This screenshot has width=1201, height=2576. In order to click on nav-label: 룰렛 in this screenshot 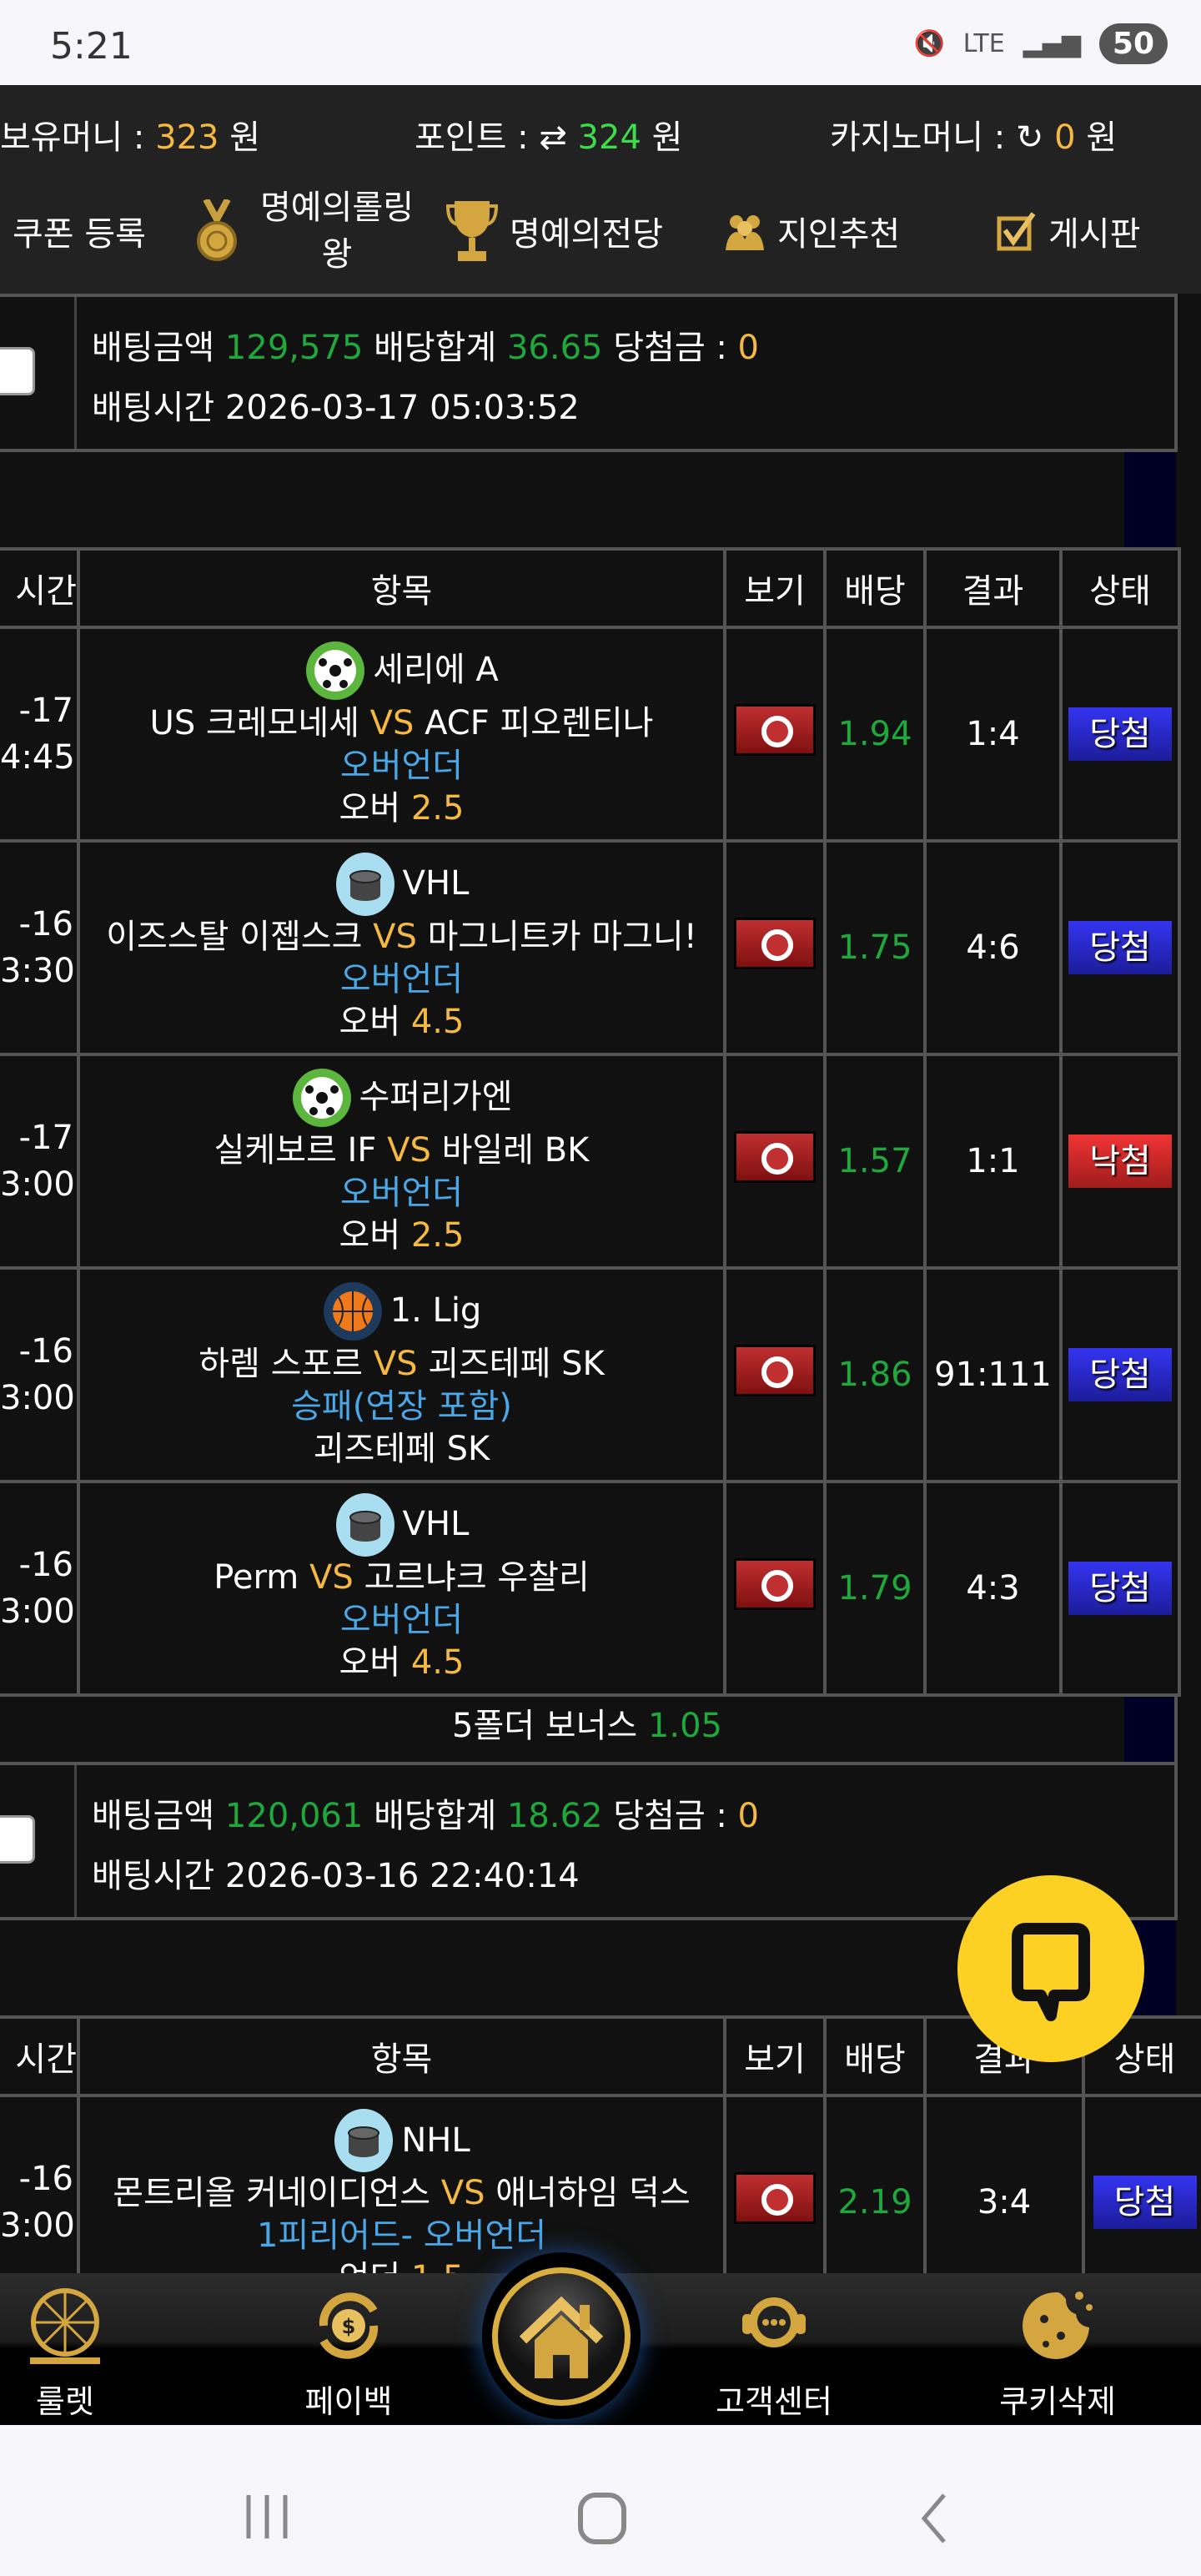, I will do `click(65, 2401)`.